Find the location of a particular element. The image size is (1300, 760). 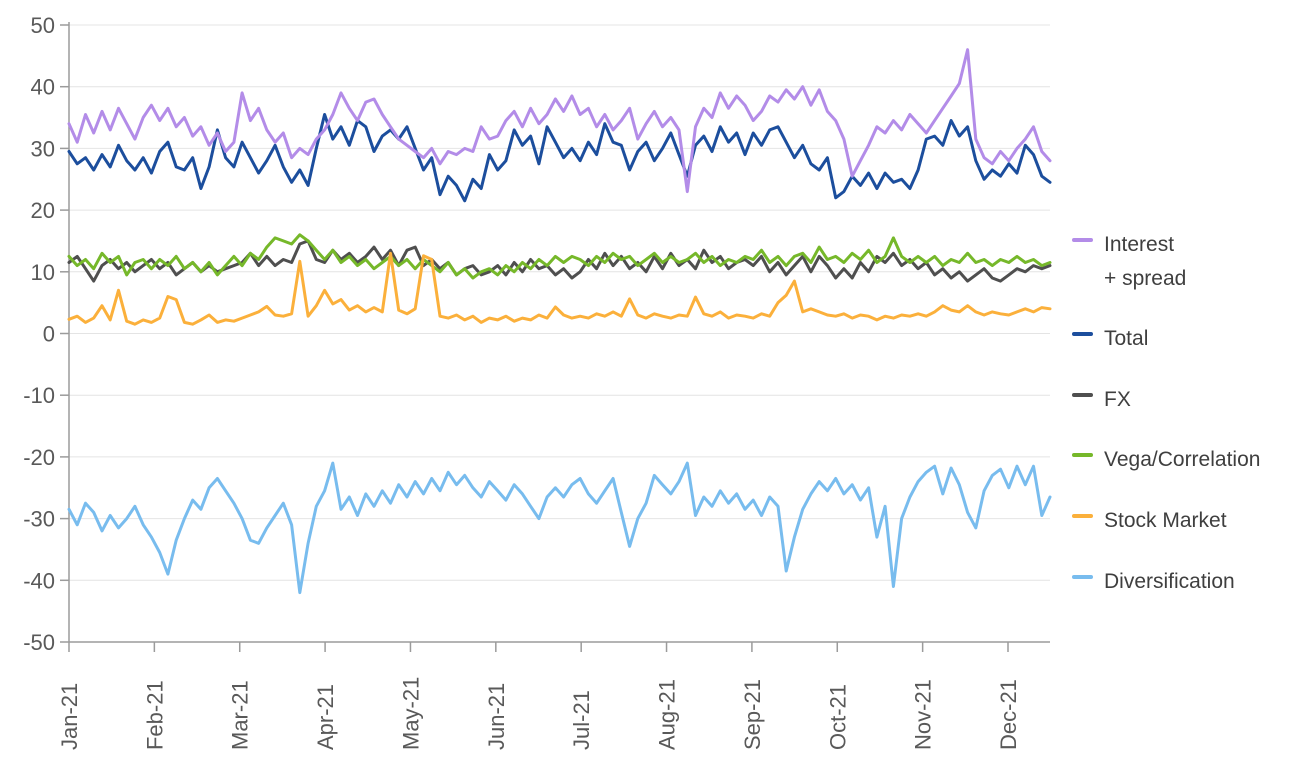

series-line-total is located at coordinates (559, 158).